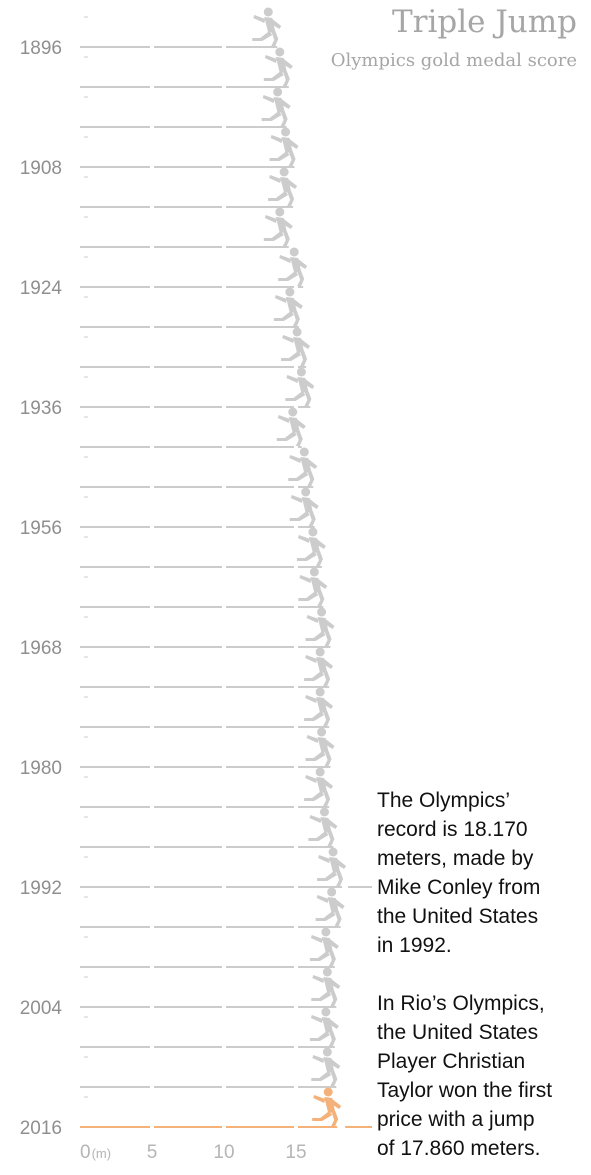 The height and width of the screenshot is (1175, 591). What do you see at coordinates (461, 1003) in the screenshot?
I see `annotation-line: In Rio’s Olympics,` at bounding box center [461, 1003].